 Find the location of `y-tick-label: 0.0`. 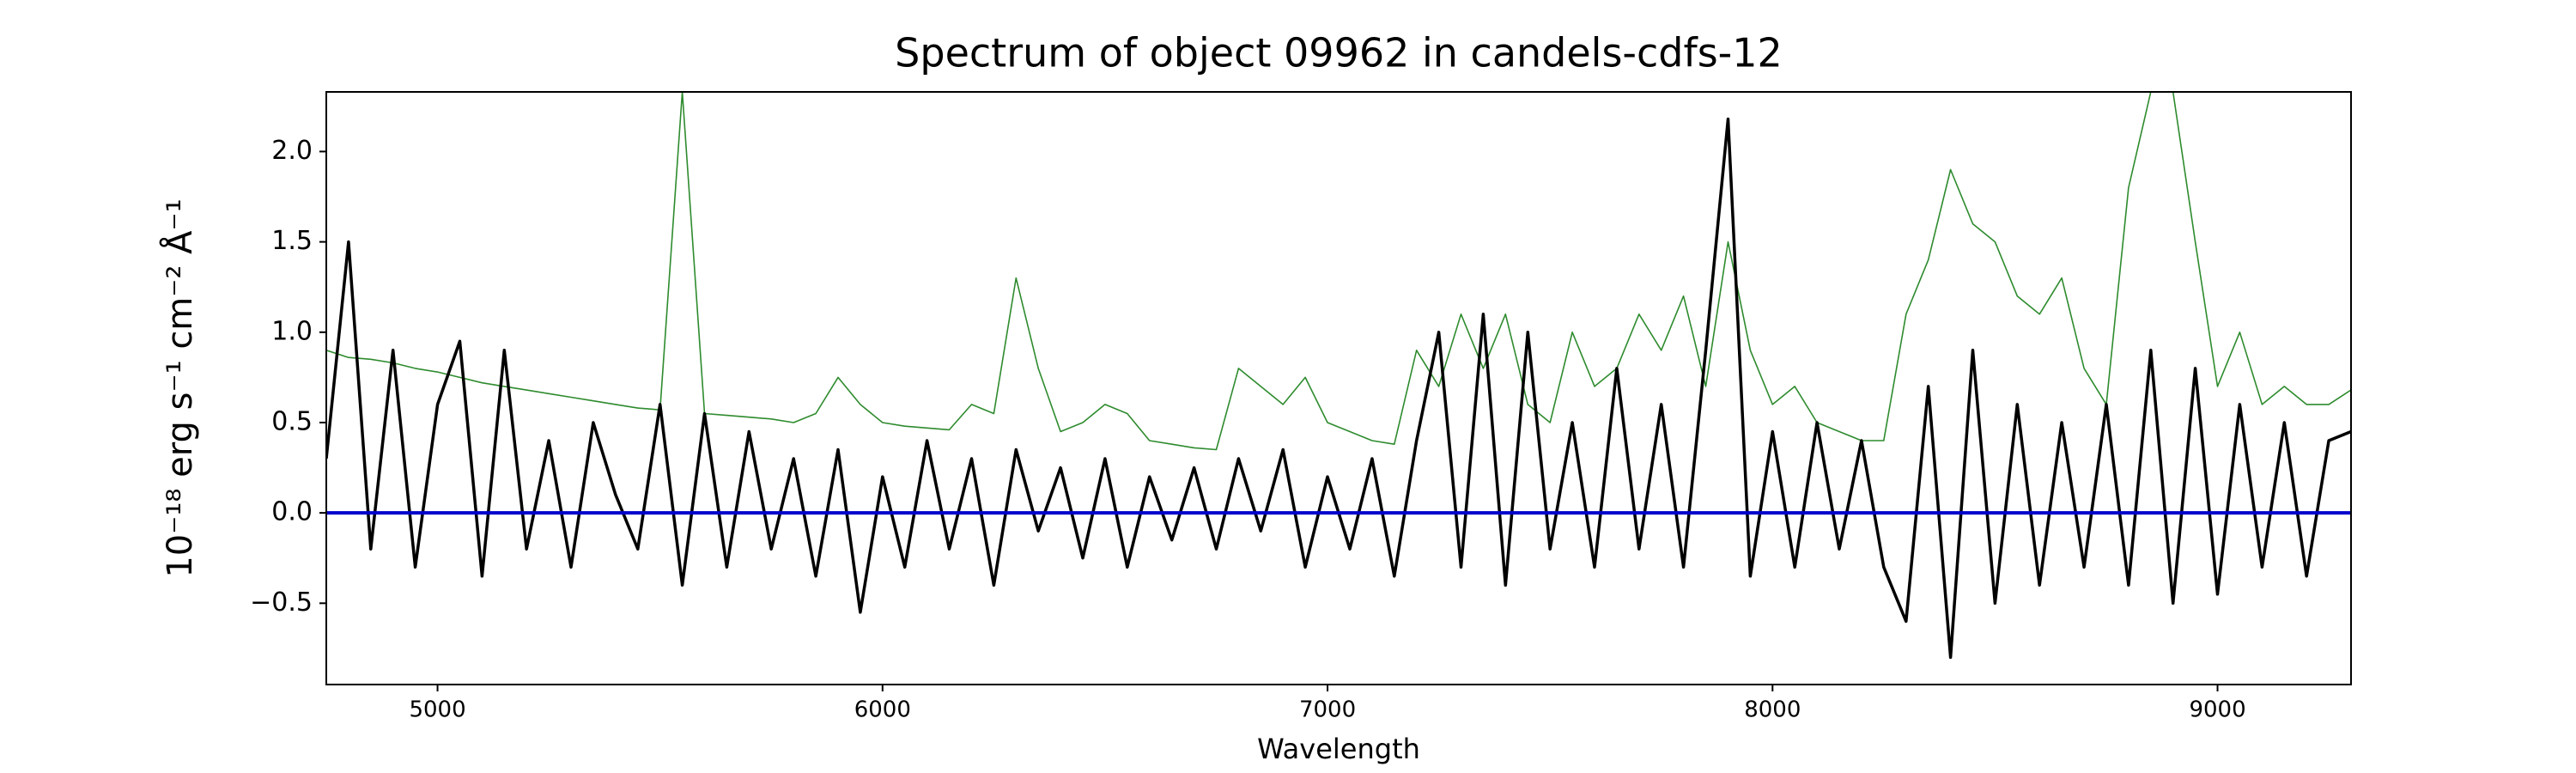

y-tick-label: 0.0 is located at coordinates (292, 512).